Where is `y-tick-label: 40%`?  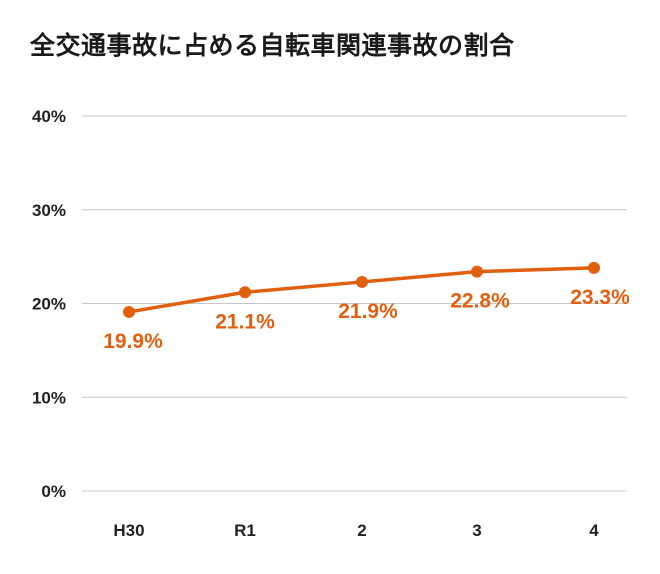 y-tick-label: 40% is located at coordinates (49, 116).